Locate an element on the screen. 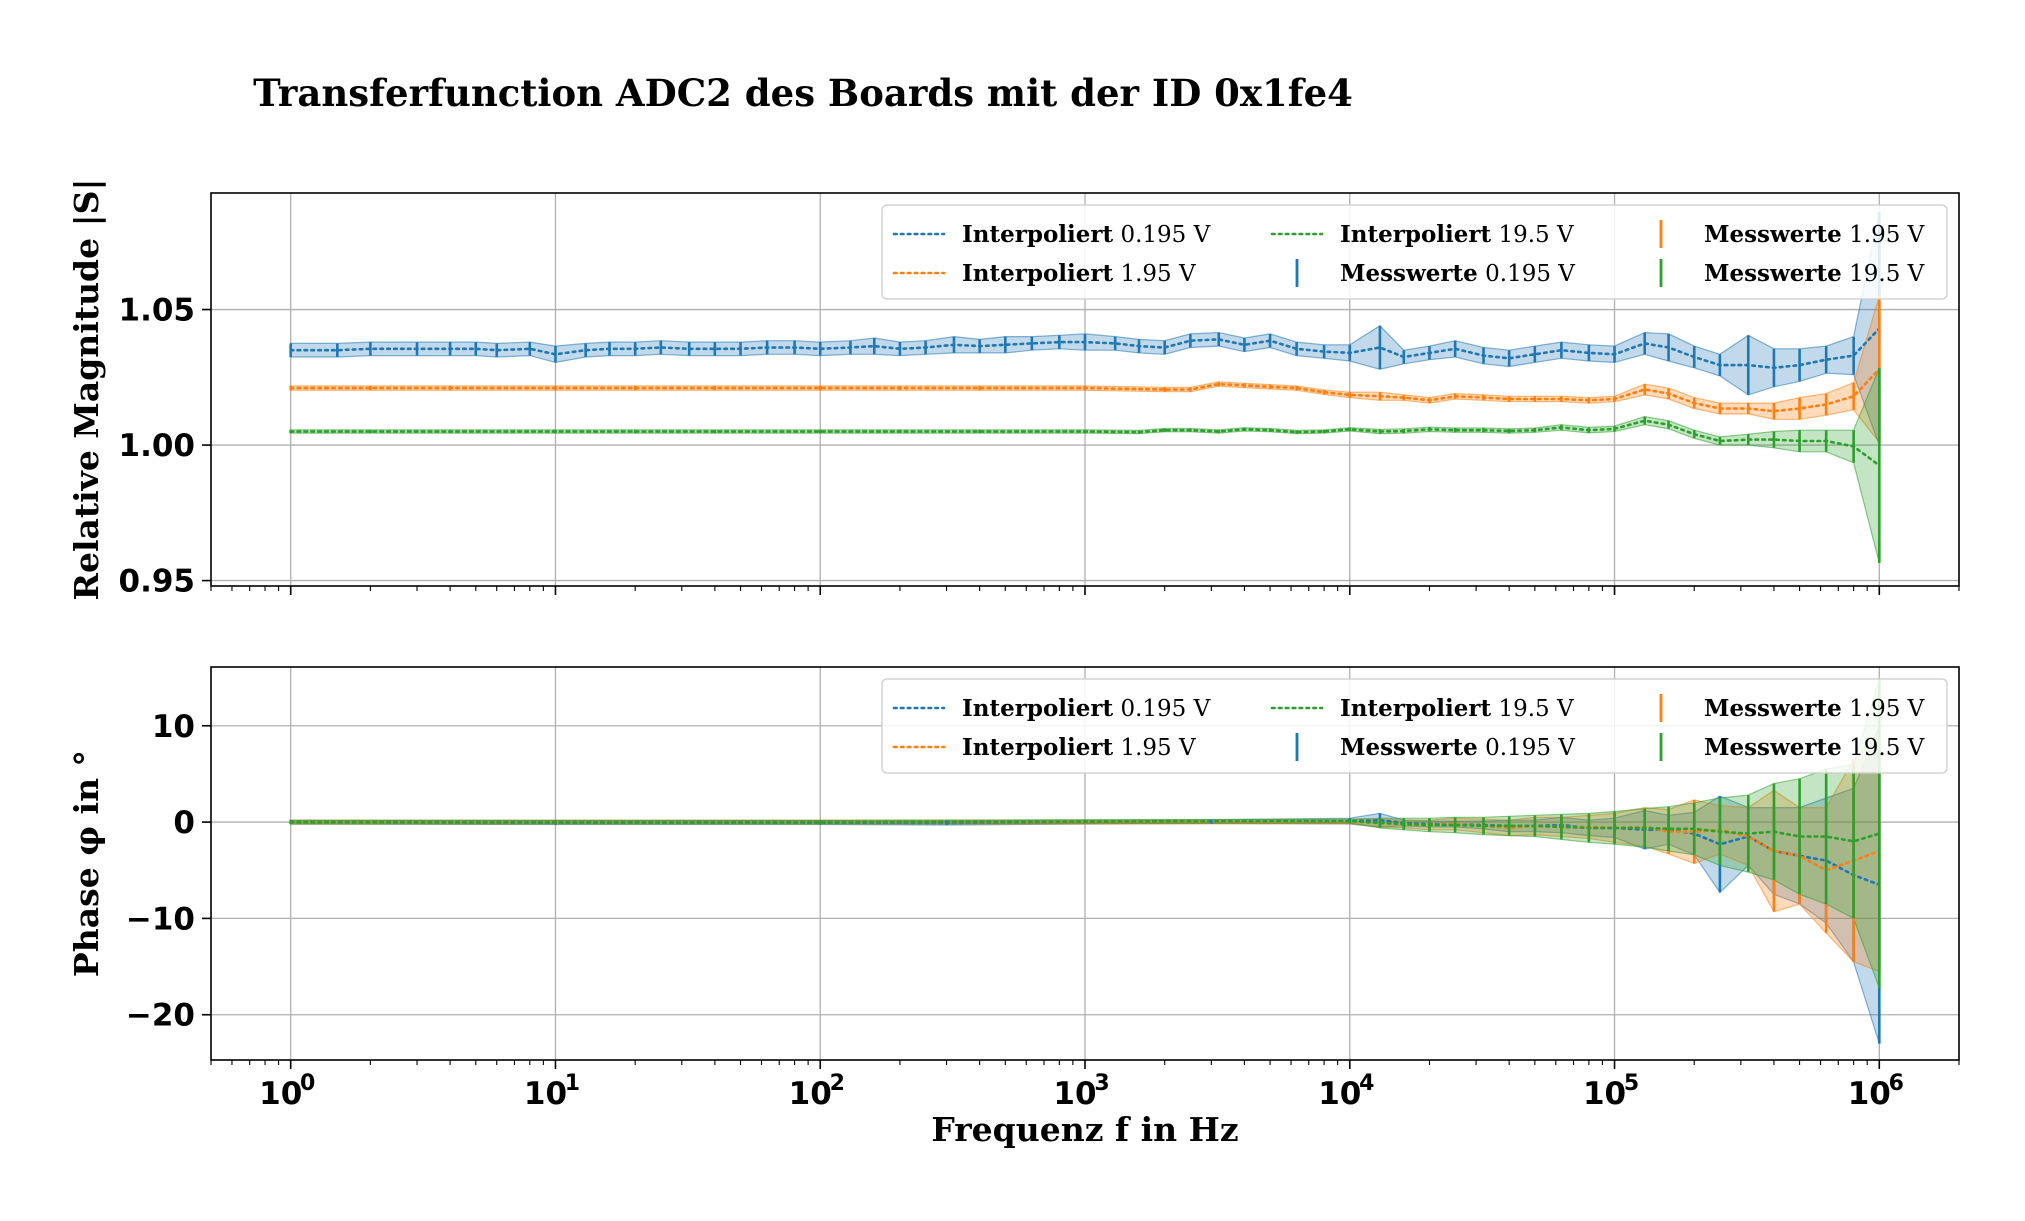 This screenshot has width=2025, height=1221. x-tick-exponent: 2 is located at coordinates (837, 1083).